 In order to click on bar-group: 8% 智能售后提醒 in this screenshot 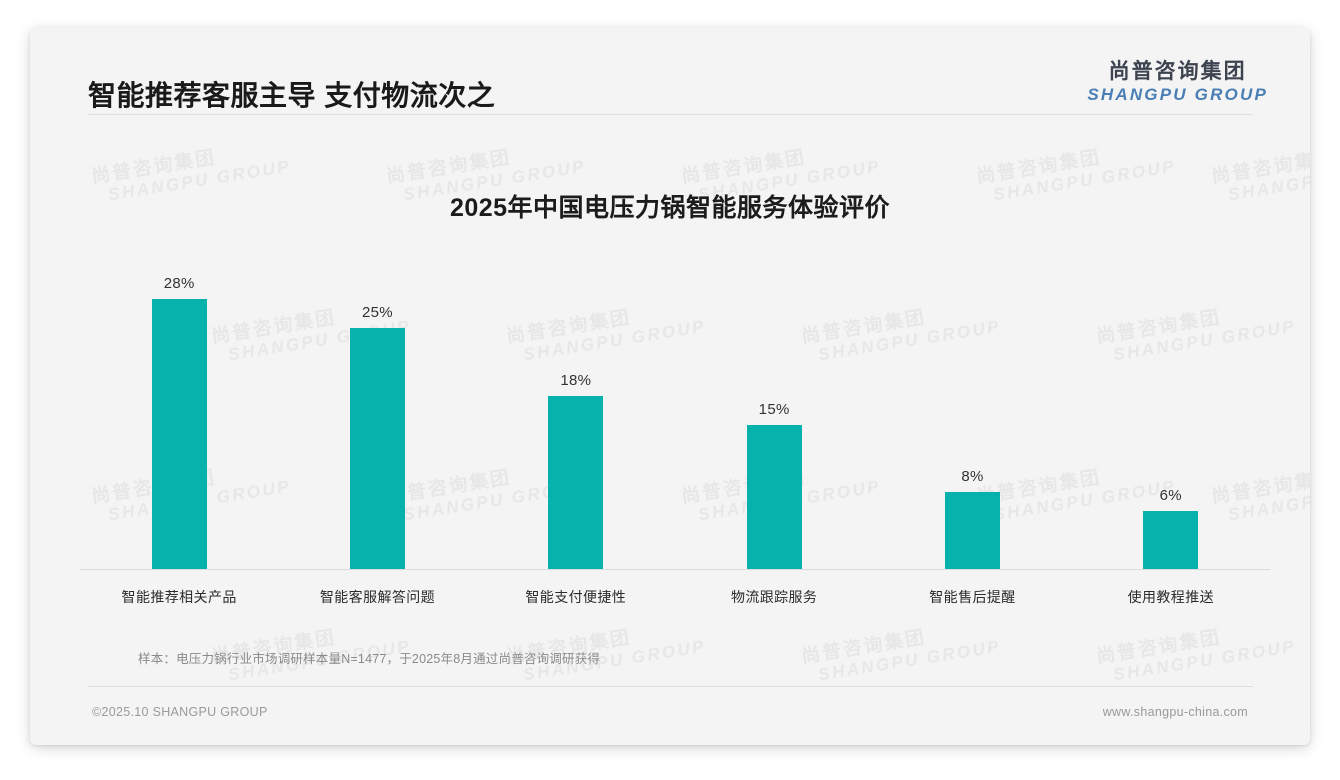, I will do `click(972, 419)`.